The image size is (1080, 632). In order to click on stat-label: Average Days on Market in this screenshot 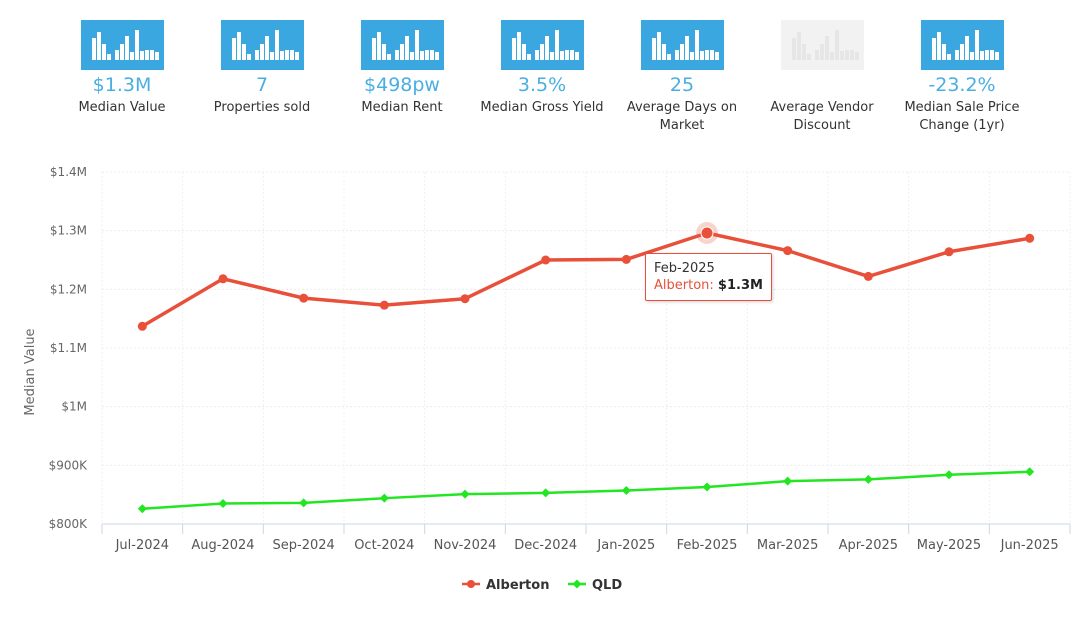, I will do `click(682, 116)`.